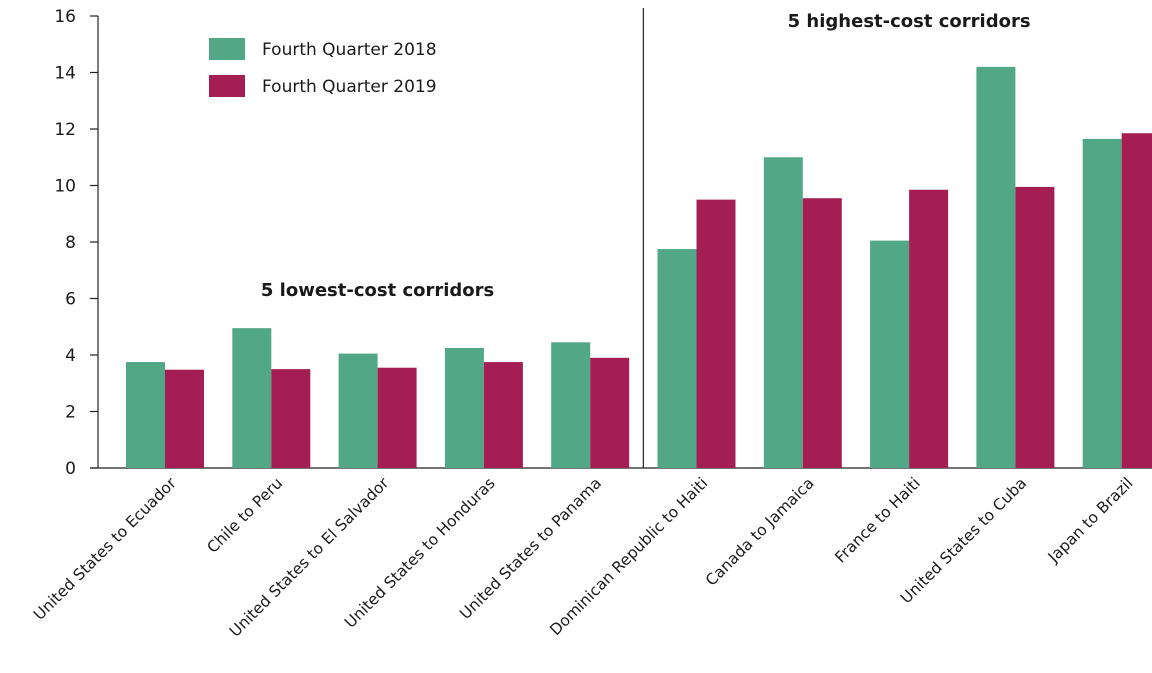 This screenshot has height=673, width=1152. Describe the element at coordinates (1090, 520) in the screenshot. I see `category-label: Japan to Brazil` at that location.